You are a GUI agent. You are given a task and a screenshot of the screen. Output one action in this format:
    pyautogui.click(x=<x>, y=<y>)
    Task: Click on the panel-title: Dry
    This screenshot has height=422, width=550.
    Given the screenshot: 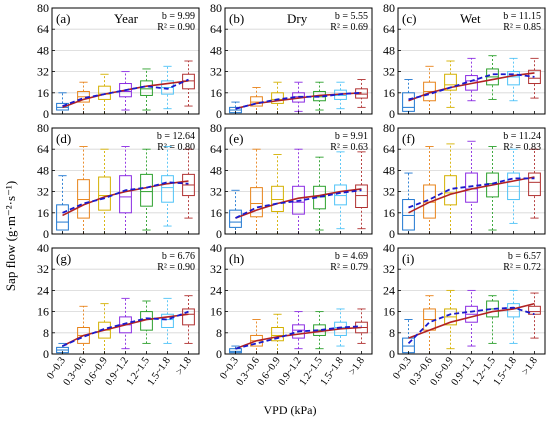 What is the action you would take?
    pyautogui.click(x=297, y=18)
    